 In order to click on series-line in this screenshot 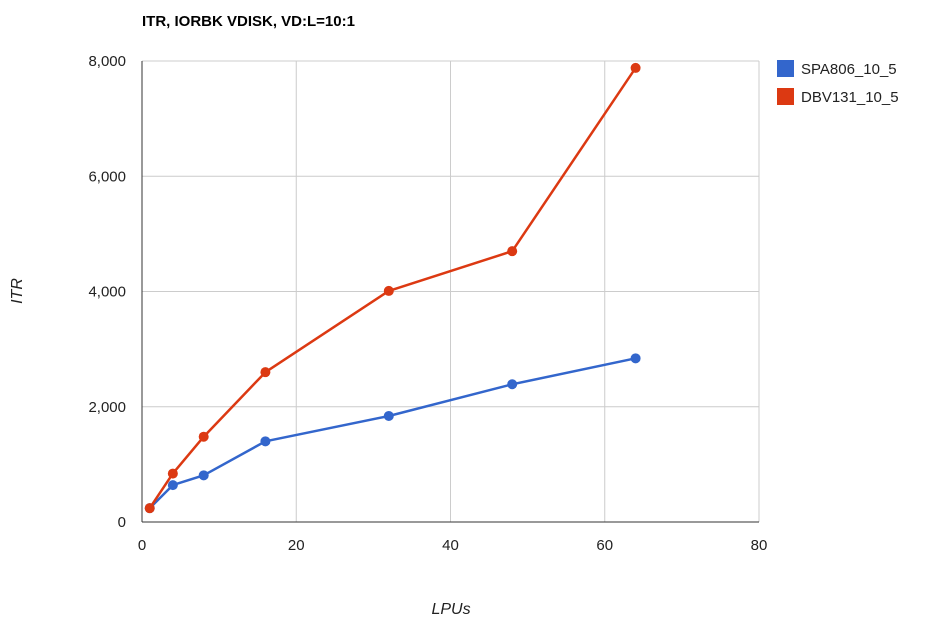, I will do `click(392, 433)`.